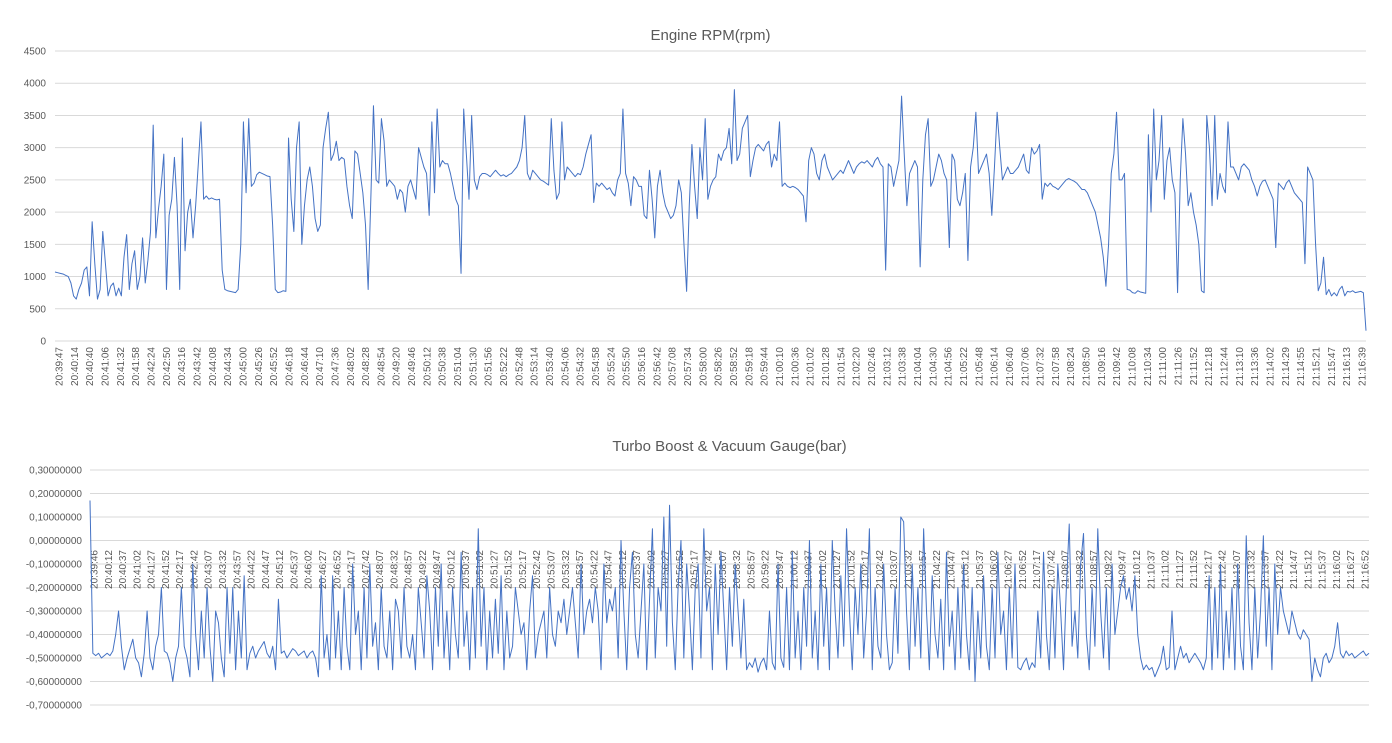  What do you see at coordinates (194, 569) in the screenshot?
I see `x-tick-label: 20:42:42` at bounding box center [194, 569].